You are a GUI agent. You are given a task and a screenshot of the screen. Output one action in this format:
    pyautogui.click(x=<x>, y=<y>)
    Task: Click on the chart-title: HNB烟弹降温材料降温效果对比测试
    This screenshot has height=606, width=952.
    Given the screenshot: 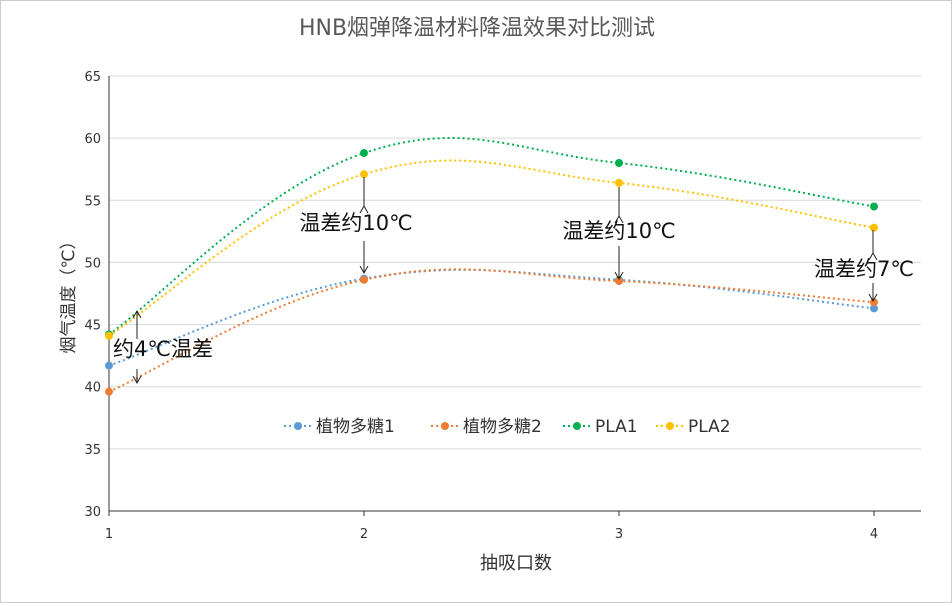 What is the action you would take?
    pyautogui.click(x=477, y=28)
    